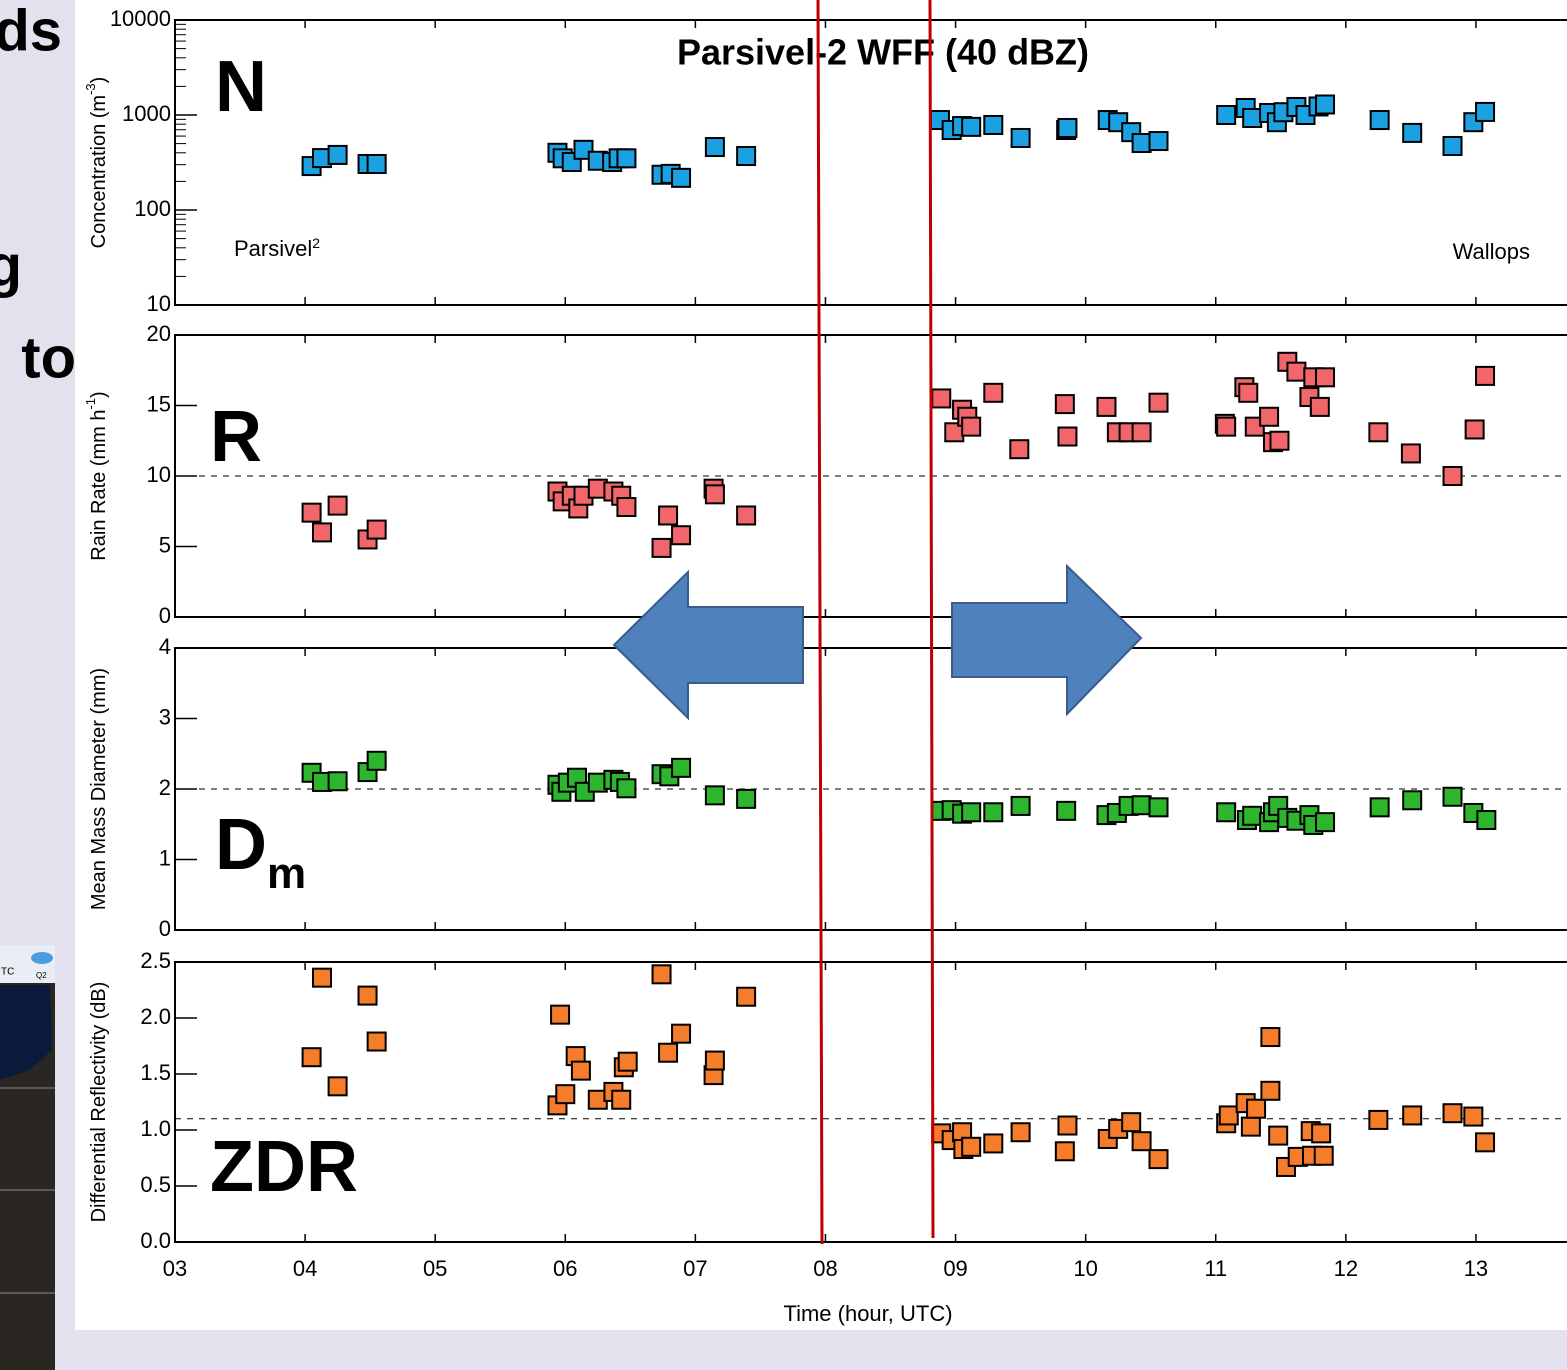 The image size is (1567, 1370). What do you see at coordinates (165, 716) in the screenshot?
I see `y-tick-label: 3` at bounding box center [165, 716].